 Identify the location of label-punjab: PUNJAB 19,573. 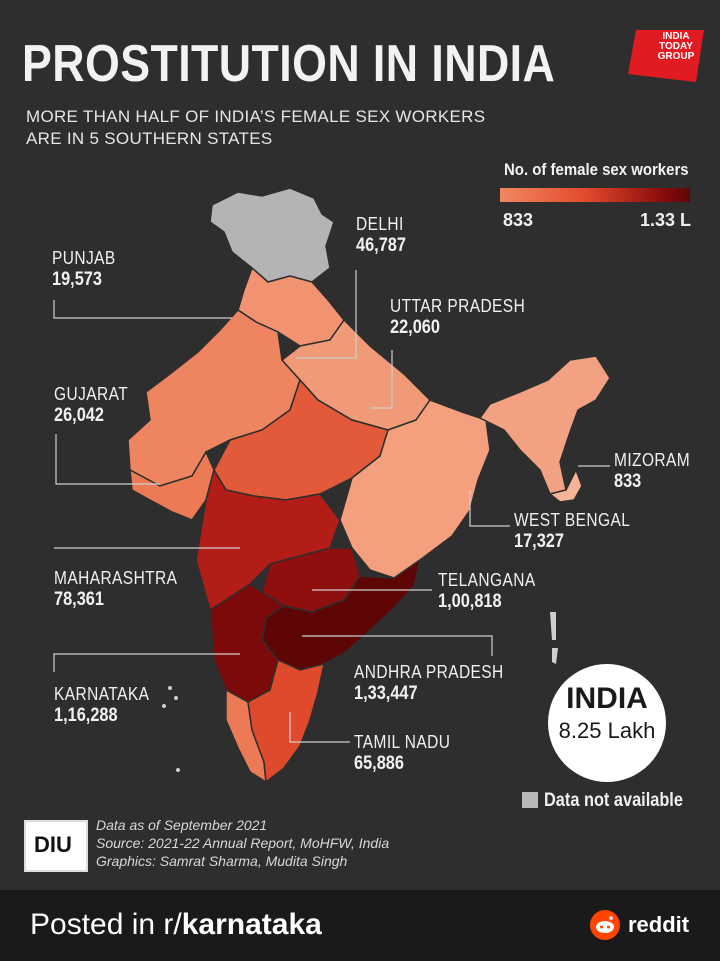
(84, 269).